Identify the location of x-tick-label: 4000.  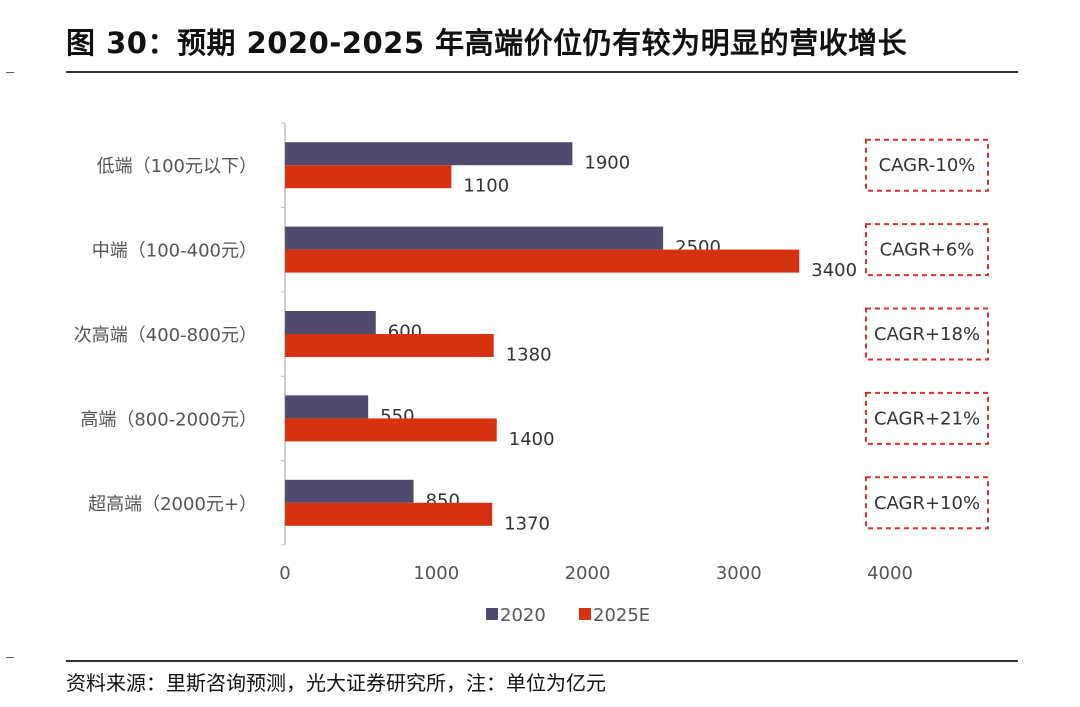
(890, 573).